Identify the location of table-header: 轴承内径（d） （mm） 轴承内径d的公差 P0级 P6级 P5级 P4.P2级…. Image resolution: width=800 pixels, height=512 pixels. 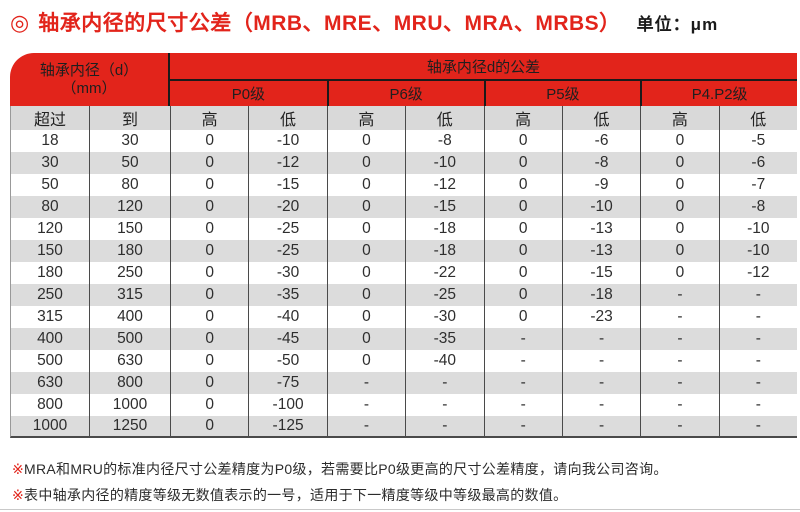
(403, 91).